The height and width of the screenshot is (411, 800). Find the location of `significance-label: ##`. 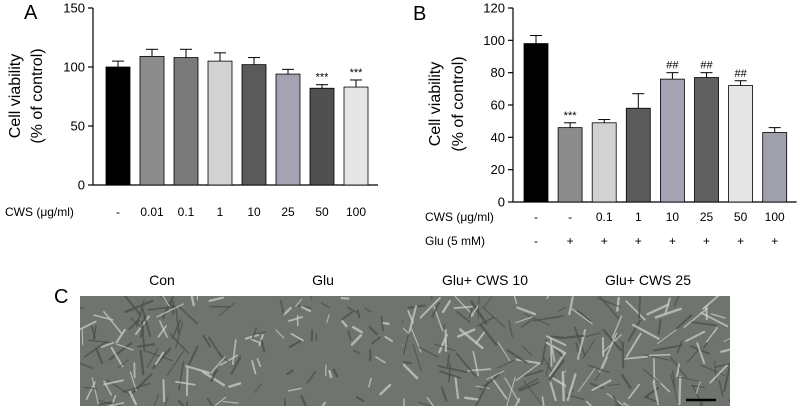

significance-label: ## is located at coordinates (672, 66).